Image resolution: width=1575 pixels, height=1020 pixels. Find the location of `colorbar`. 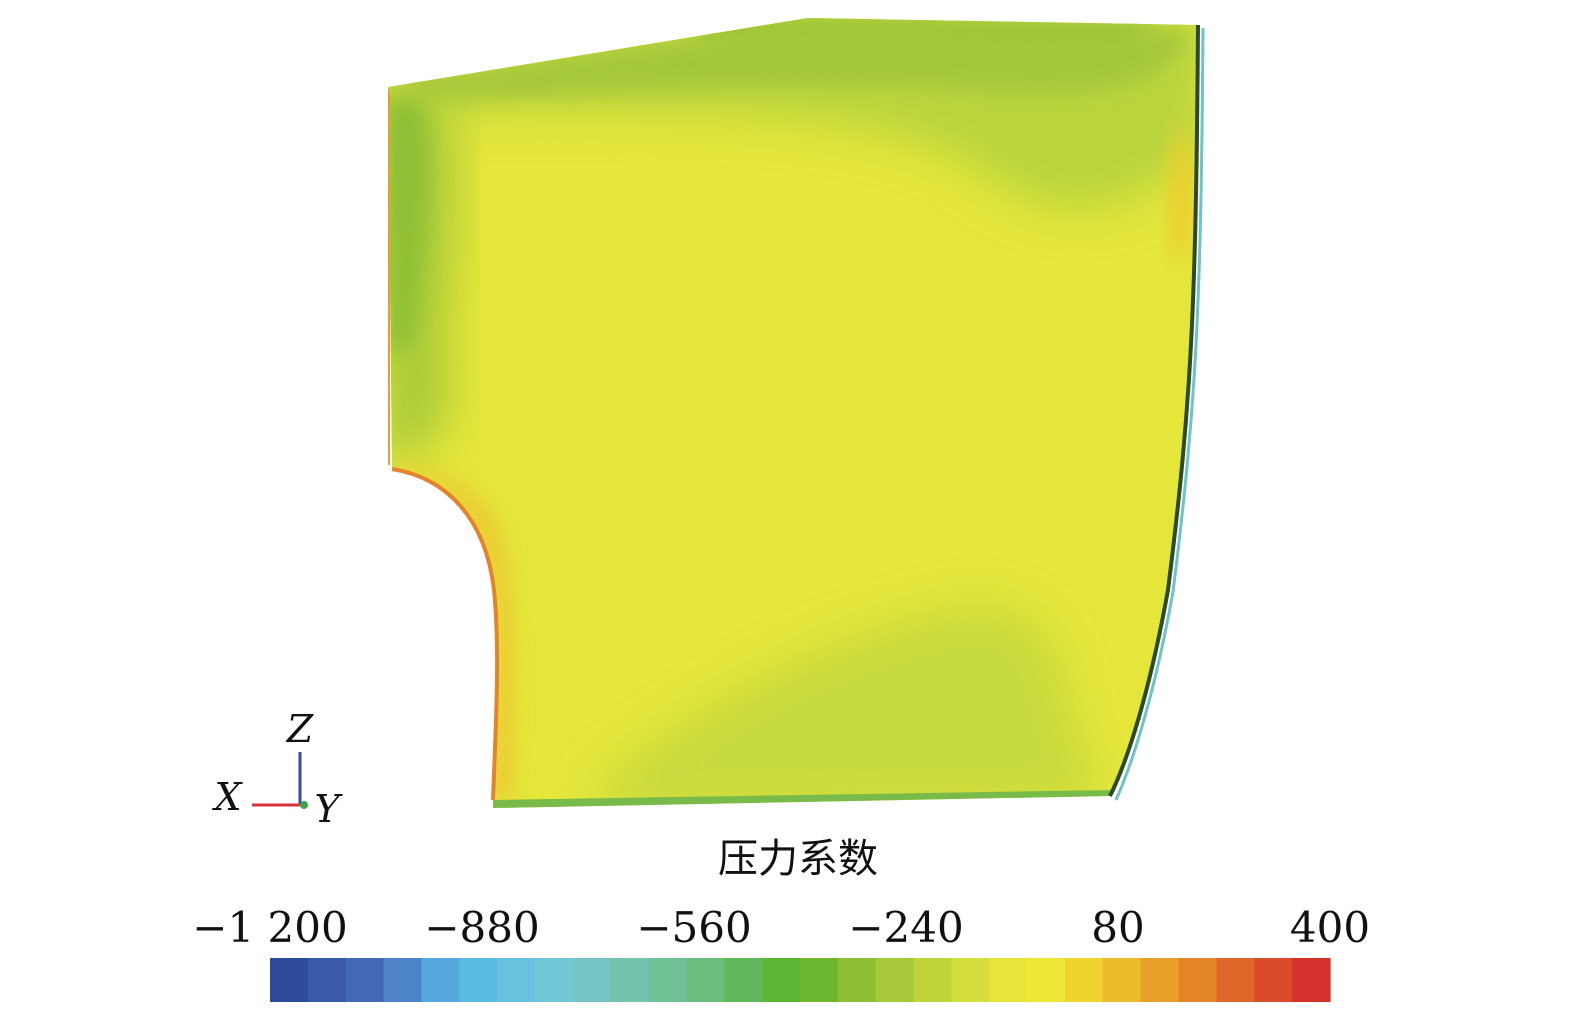

colorbar is located at coordinates (800, 980).